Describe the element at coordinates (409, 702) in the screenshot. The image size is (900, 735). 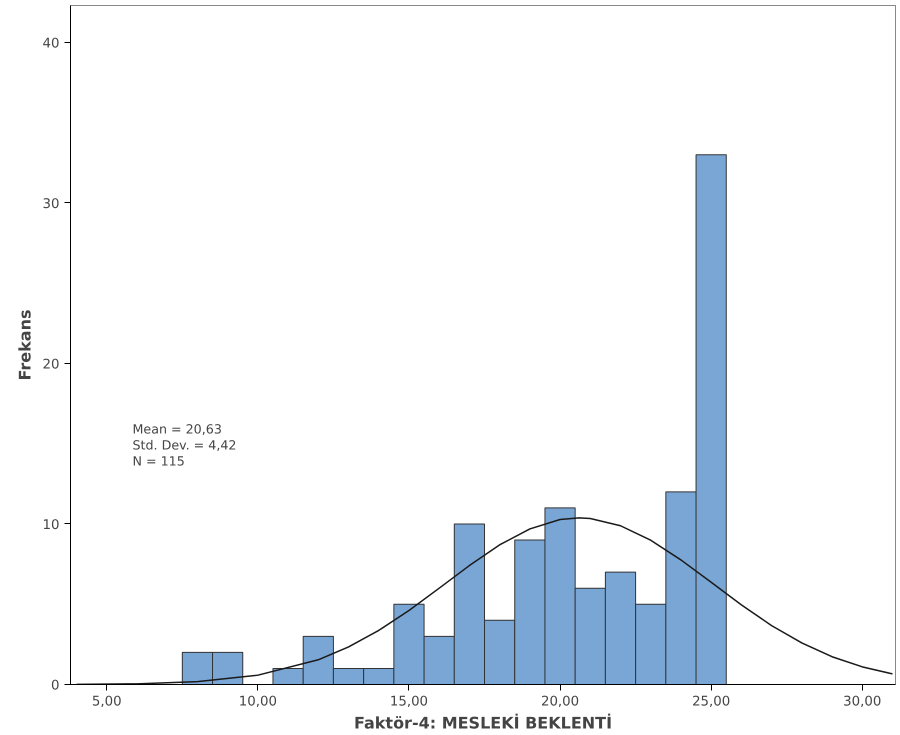
I see `x-tick-label: 15,00` at that location.